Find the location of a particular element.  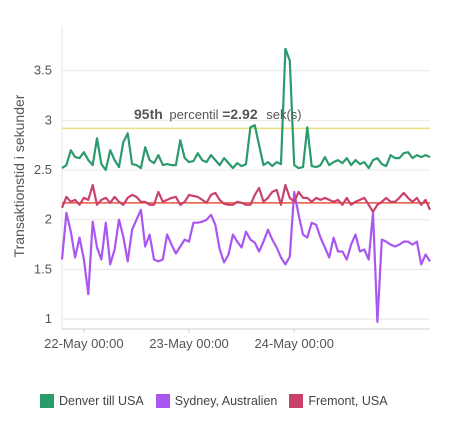

x-tick-label: 24-May 00:00 is located at coordinates (294, 343).